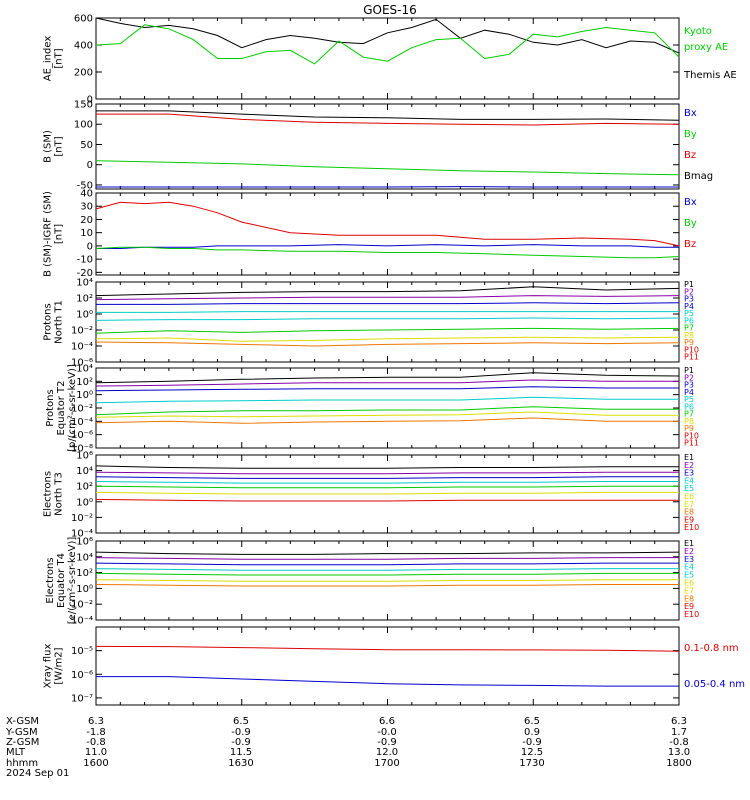 The image size is (750, 800). What do you see at coordinates (390, 10) in the screenshot?
I see `plot-title: GOES-16` at bounding box center [390, 10].